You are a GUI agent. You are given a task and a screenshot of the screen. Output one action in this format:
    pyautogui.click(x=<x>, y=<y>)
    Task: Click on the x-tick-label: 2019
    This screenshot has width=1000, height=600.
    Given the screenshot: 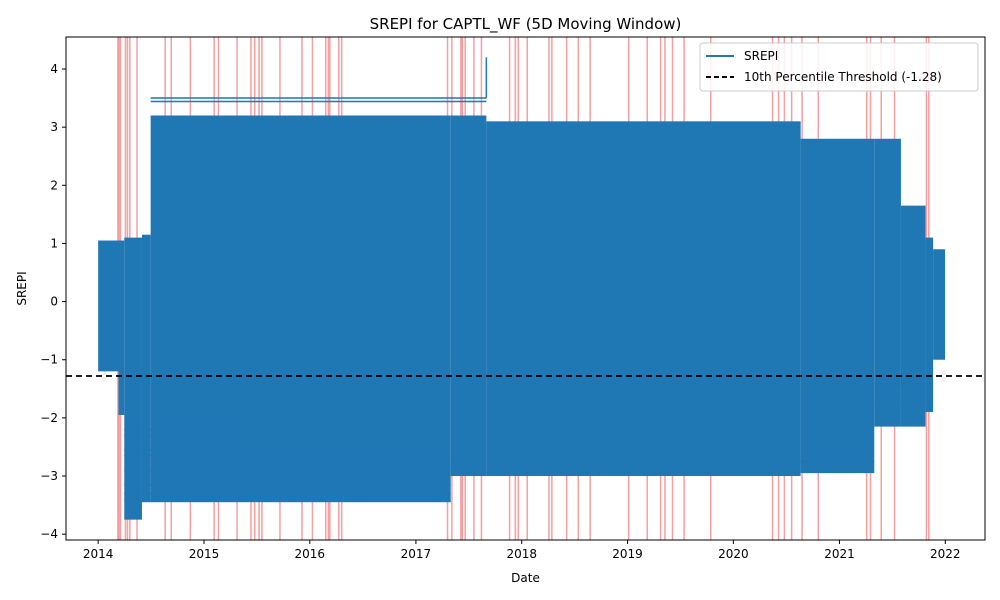 What is the action you would take?
    pyautogui.click(x=627, y=554)
    